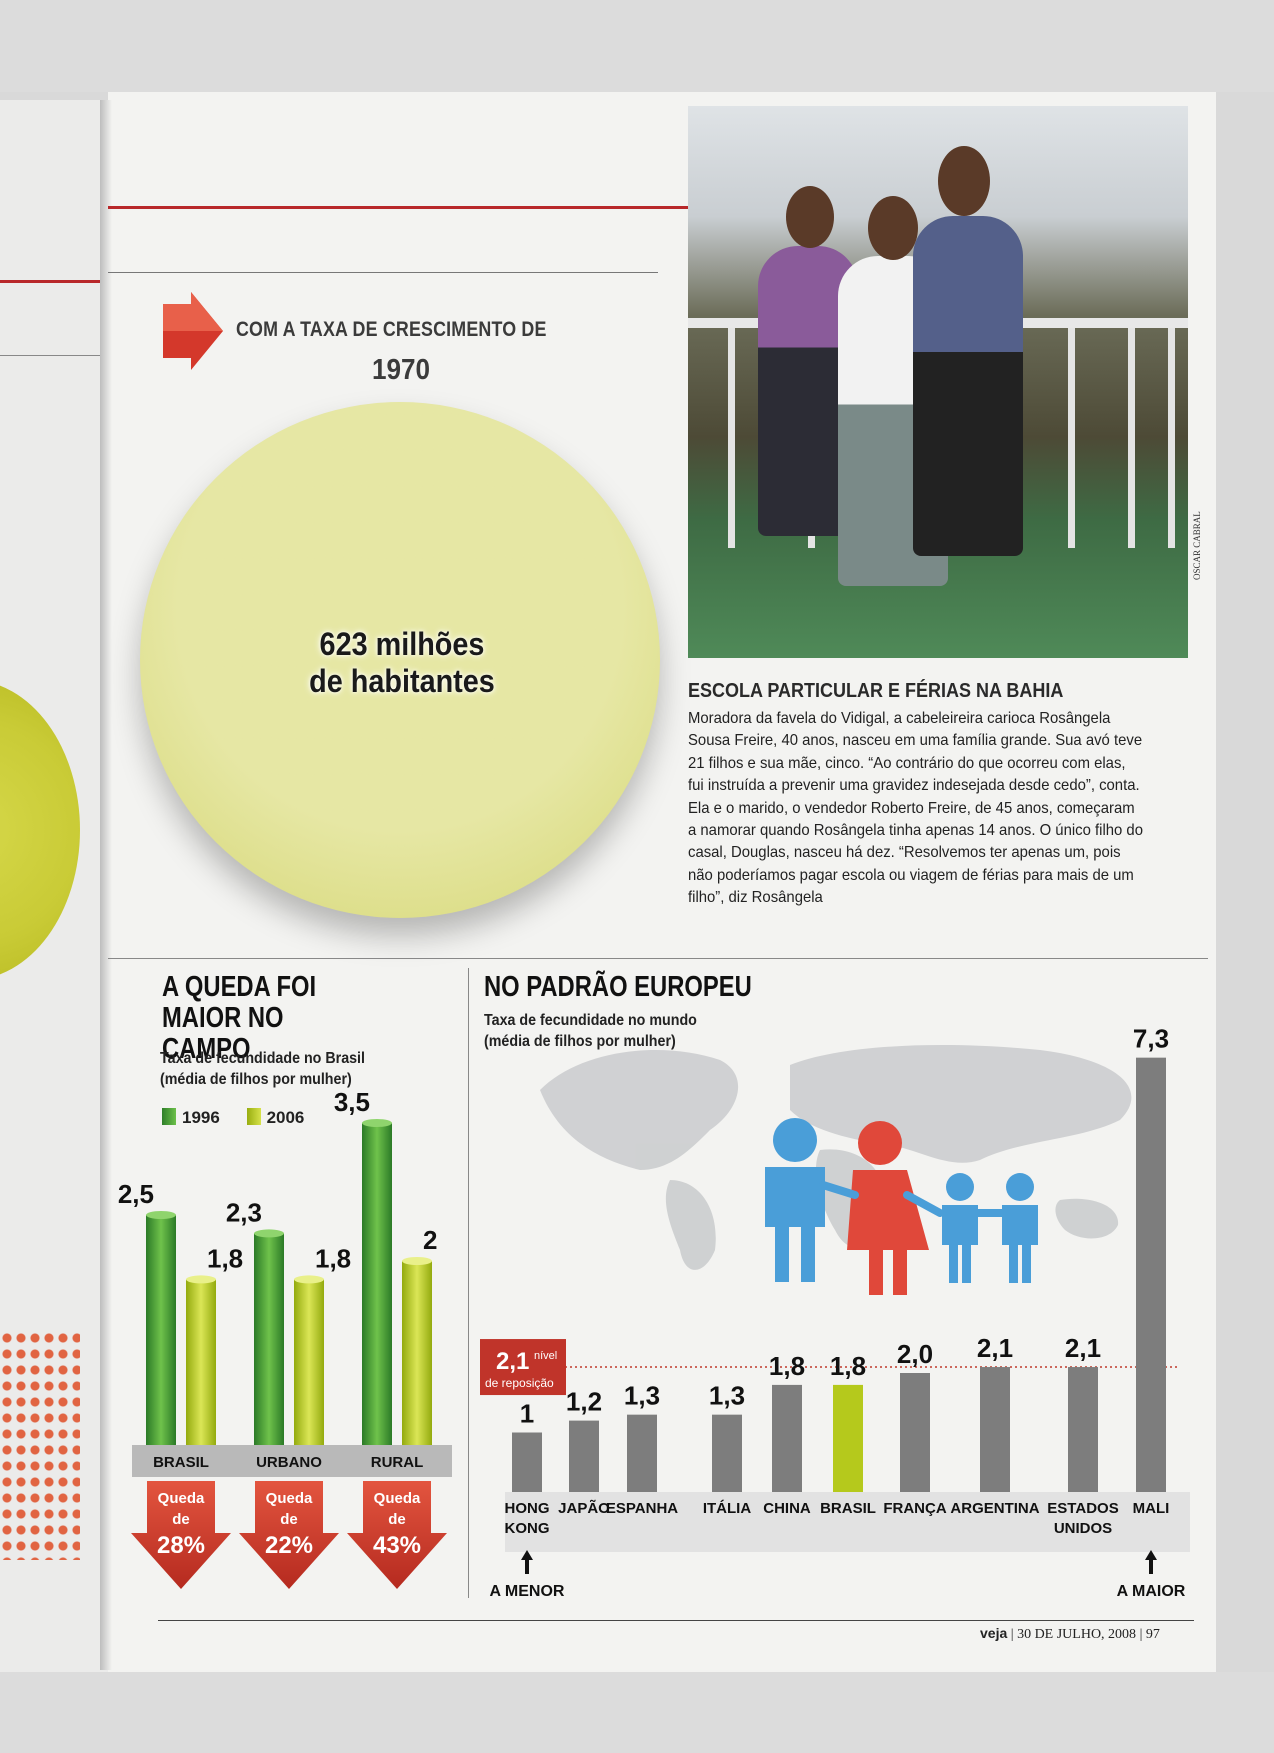  What do you see at coordinates (309, 1362) in the screenshot?
I see `bar-2006-urbano` at bounding box center [309, 1362].